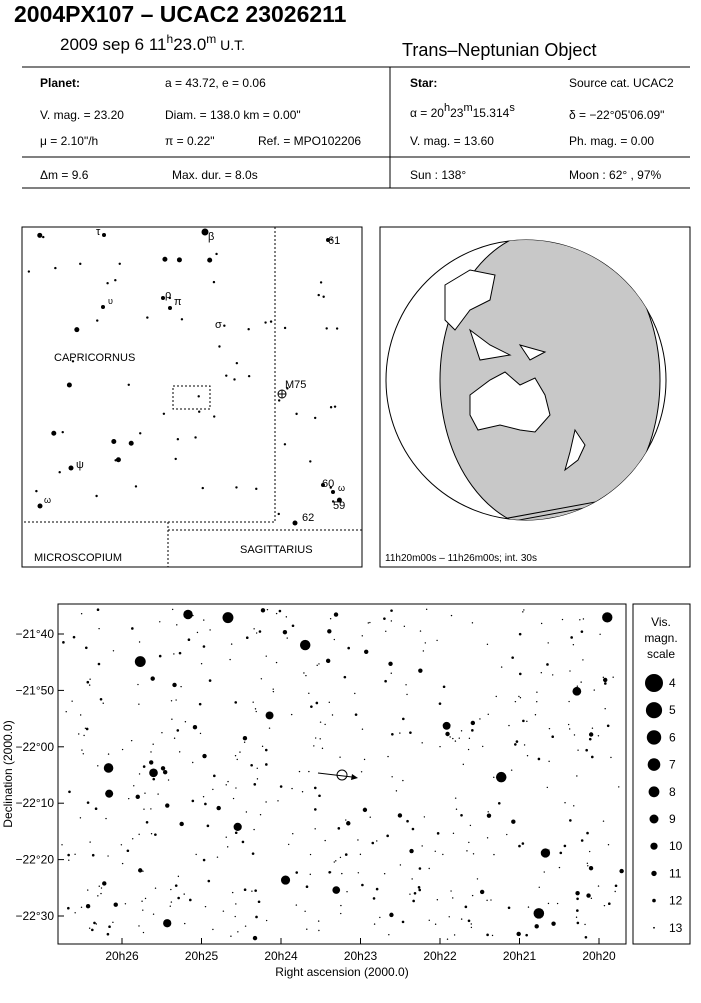 This screenshot has width=701, height=1003. I want to click on legend-dot, so click(654, 819).